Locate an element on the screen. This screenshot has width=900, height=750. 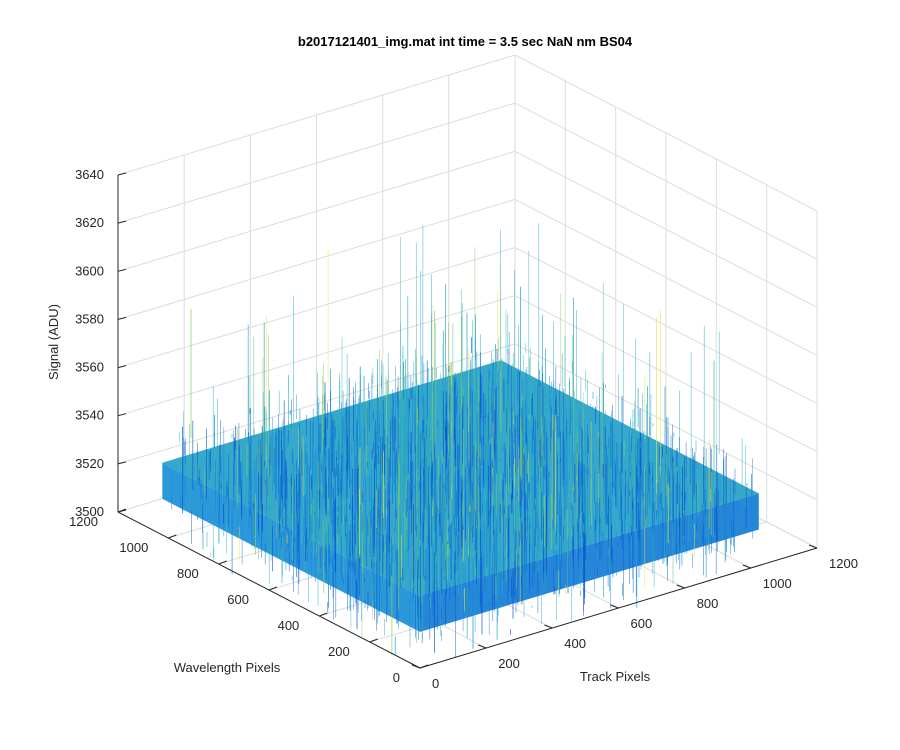
z-tick-label: 3560 is located at coordinates (89, 367).